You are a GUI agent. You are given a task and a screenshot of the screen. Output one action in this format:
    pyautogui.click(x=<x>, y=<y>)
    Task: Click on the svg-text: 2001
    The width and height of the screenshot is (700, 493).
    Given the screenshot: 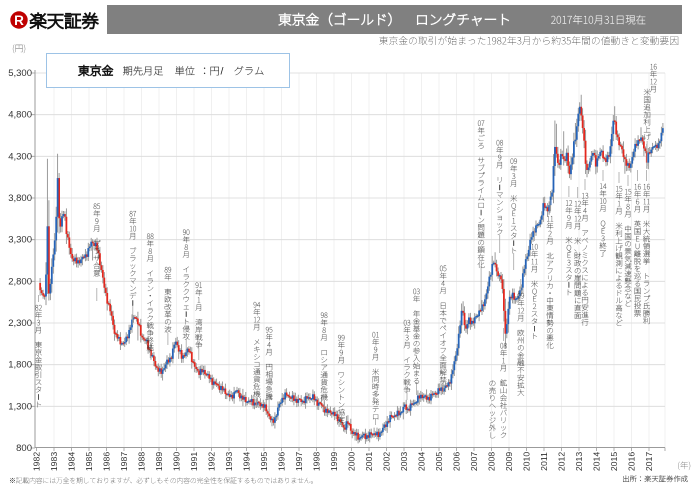 What is the action you would take?
    pyautogui.click(x=369, y=461)
    